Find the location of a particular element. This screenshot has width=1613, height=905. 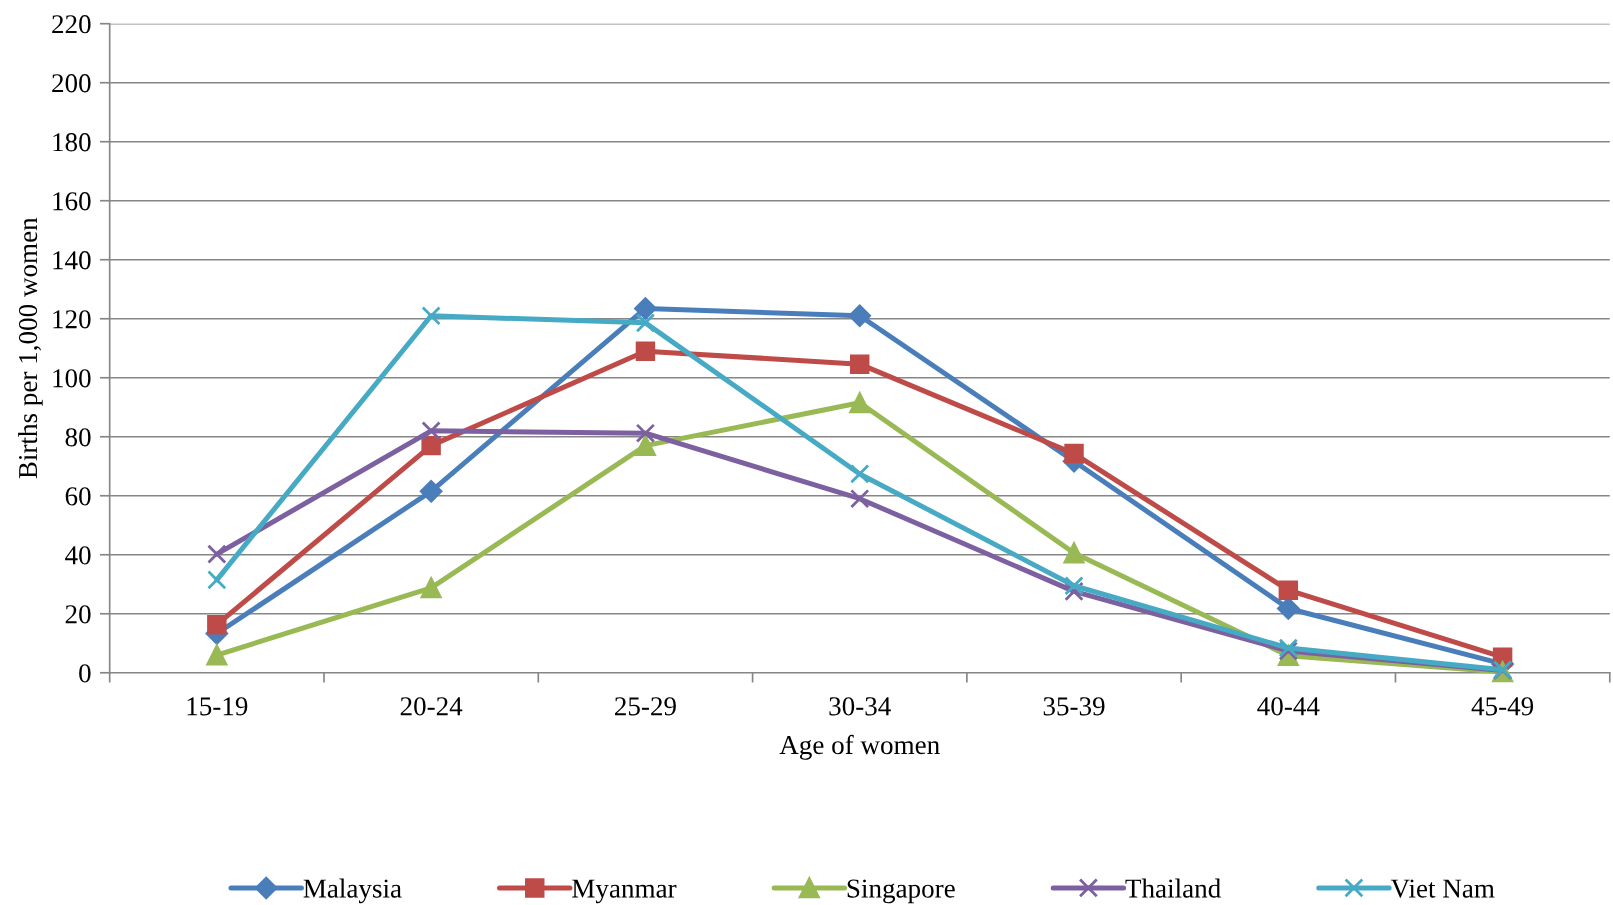

legend-label: Malaysia is located at coordinates (352, 891).